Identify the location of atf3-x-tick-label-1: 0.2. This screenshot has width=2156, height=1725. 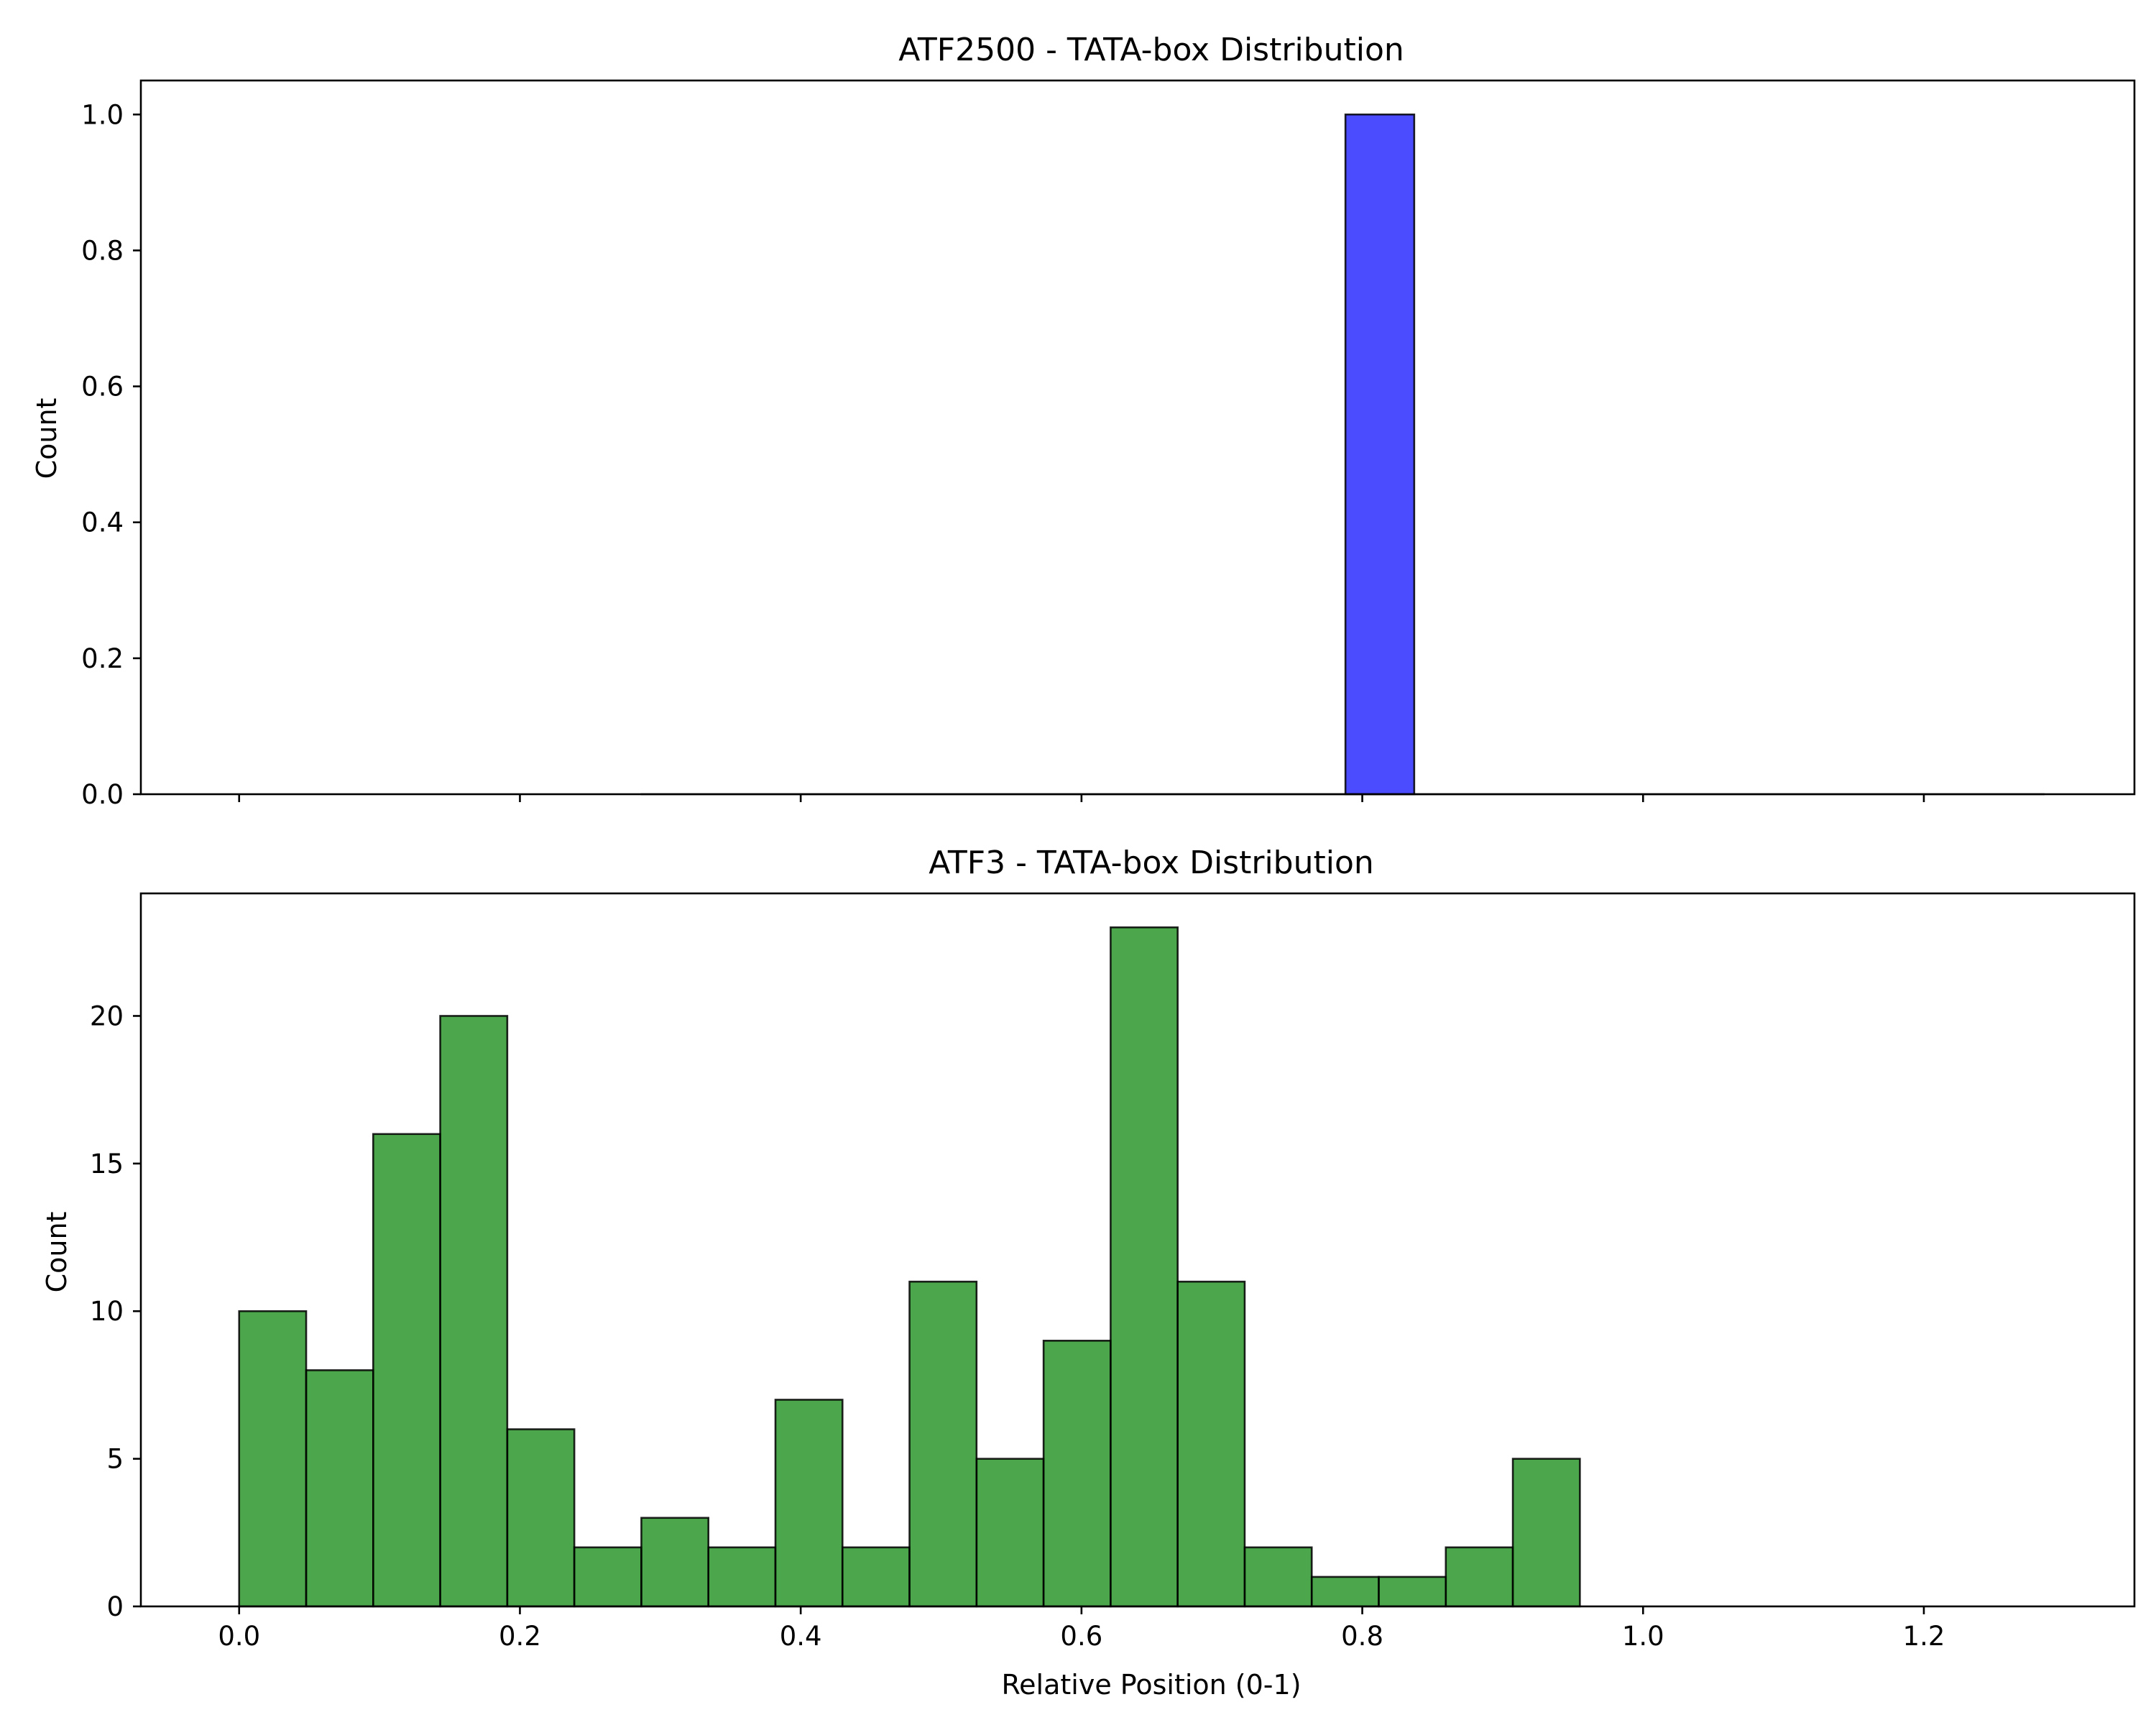
(520, 1636).